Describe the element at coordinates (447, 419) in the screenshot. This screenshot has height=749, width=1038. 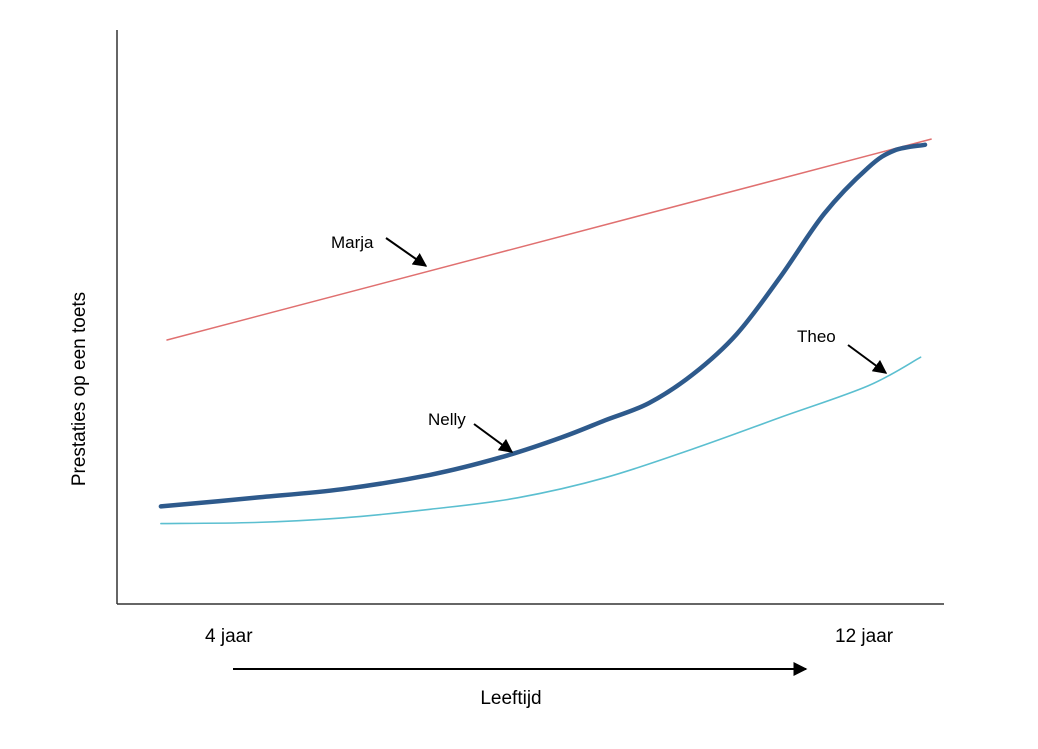
I see `annotation-label-nelly: Nelly` at that location.